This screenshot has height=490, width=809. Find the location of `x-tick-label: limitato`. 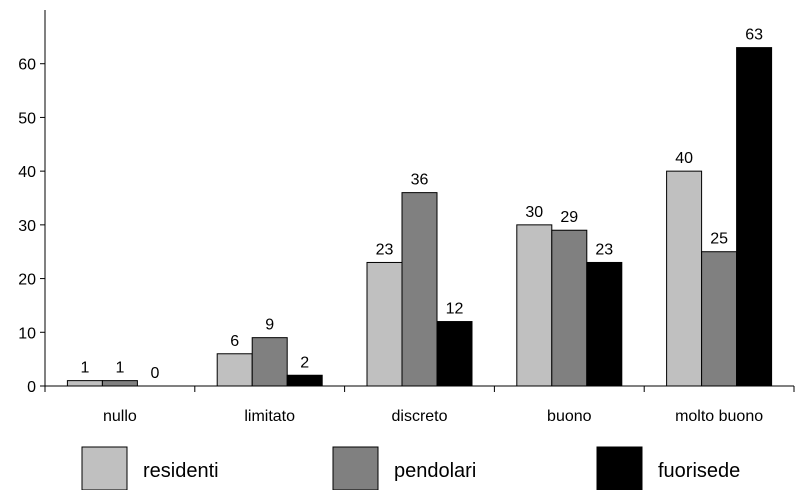

x-tick-label: limitato is located at coordinates (269, 416).